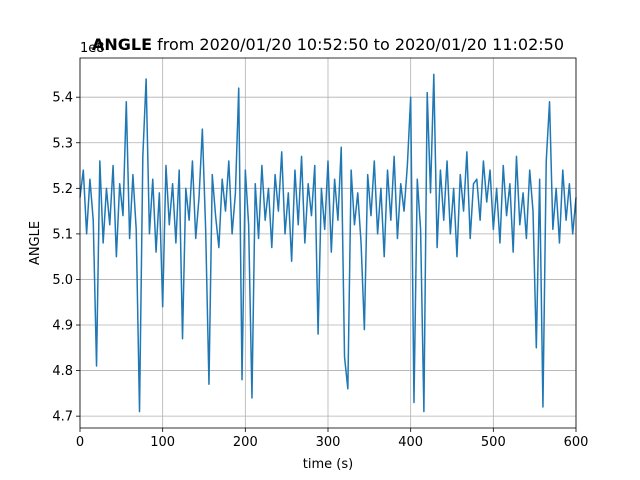 The width and height of the screenshot is (640, 480). What do you see at coordinates (122, 44) in the screenshot?
I see `title-bold: ANGLE` at bounding box center [122, 44].